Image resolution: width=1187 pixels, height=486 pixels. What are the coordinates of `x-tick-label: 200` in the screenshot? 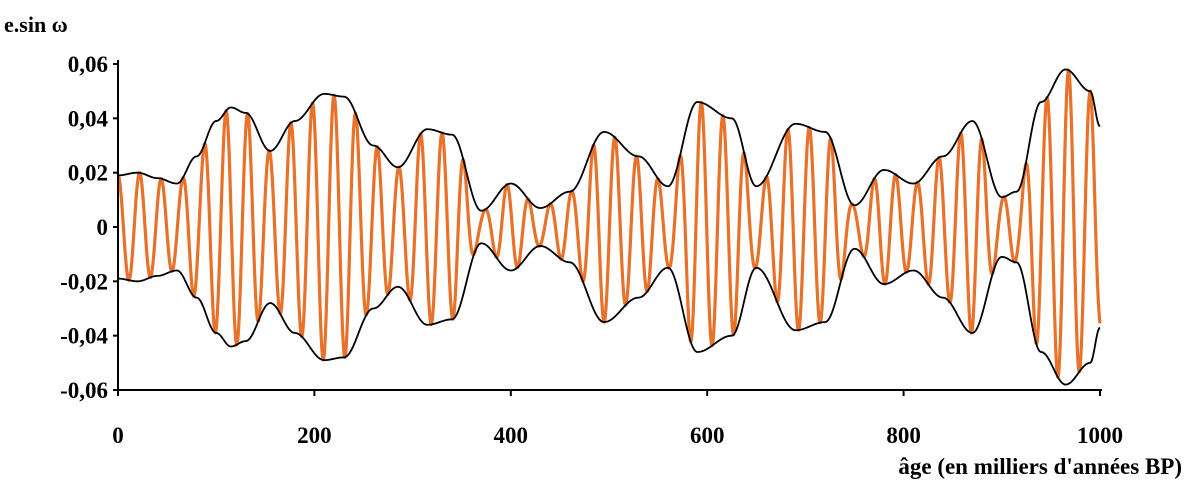 It's located at (314, 435).